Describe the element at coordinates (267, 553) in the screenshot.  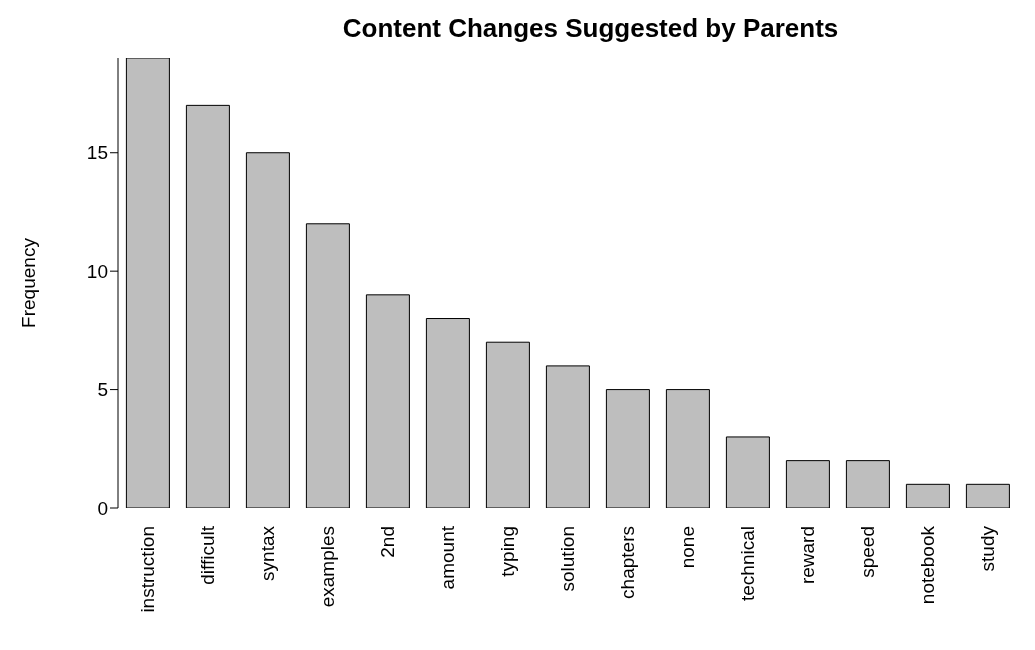
I see `x-tick-label: syntax` at that location.